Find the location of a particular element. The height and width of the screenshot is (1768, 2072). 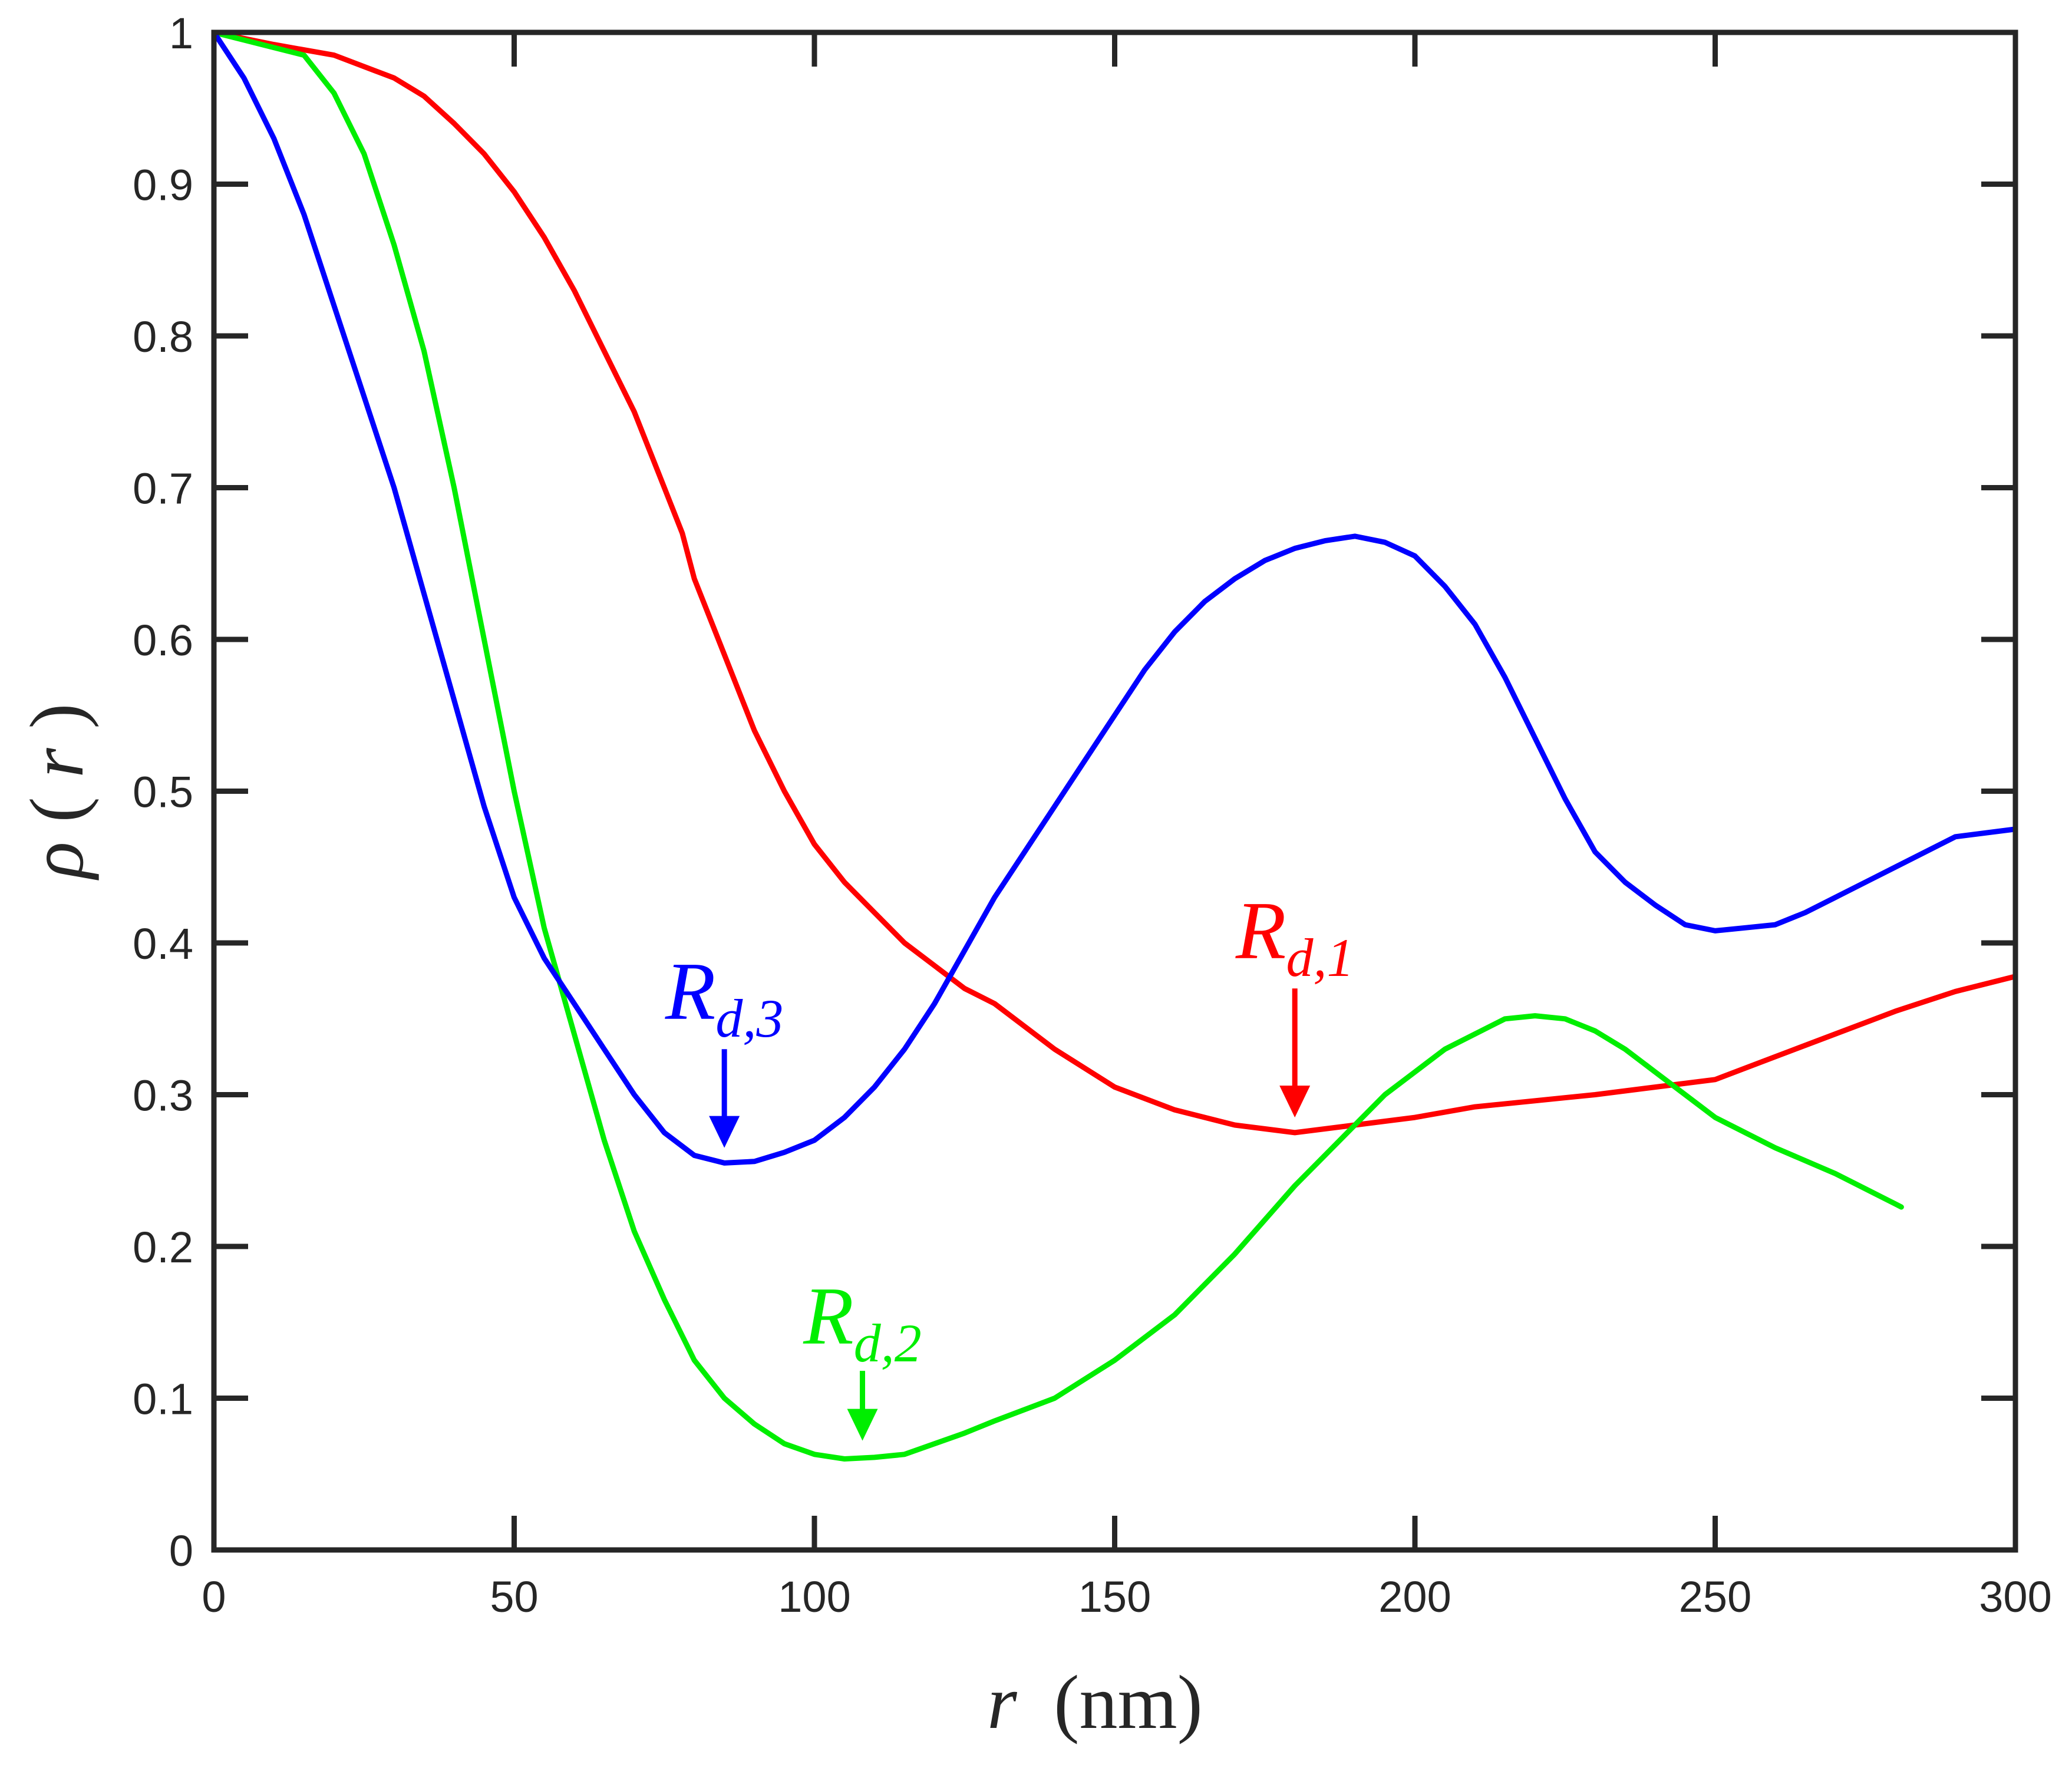

annotation-label-rd2: Rd,2 is located at coordinates (862, 1322).